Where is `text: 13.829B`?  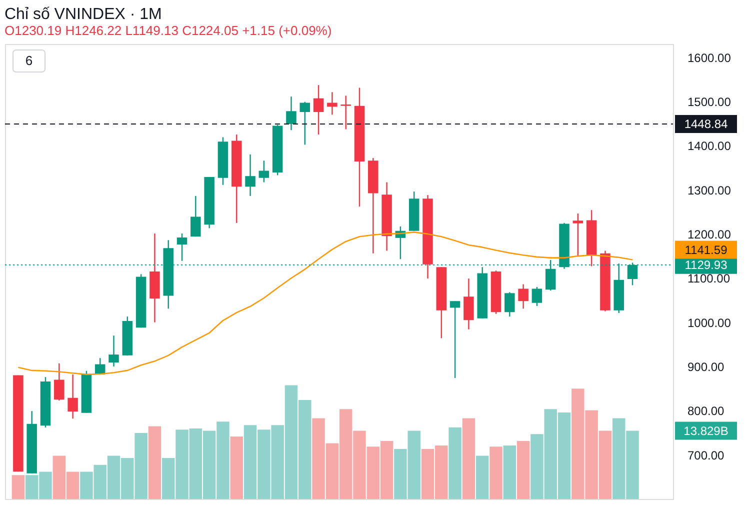
text: 13.829B is located at coordinates (706, 431).